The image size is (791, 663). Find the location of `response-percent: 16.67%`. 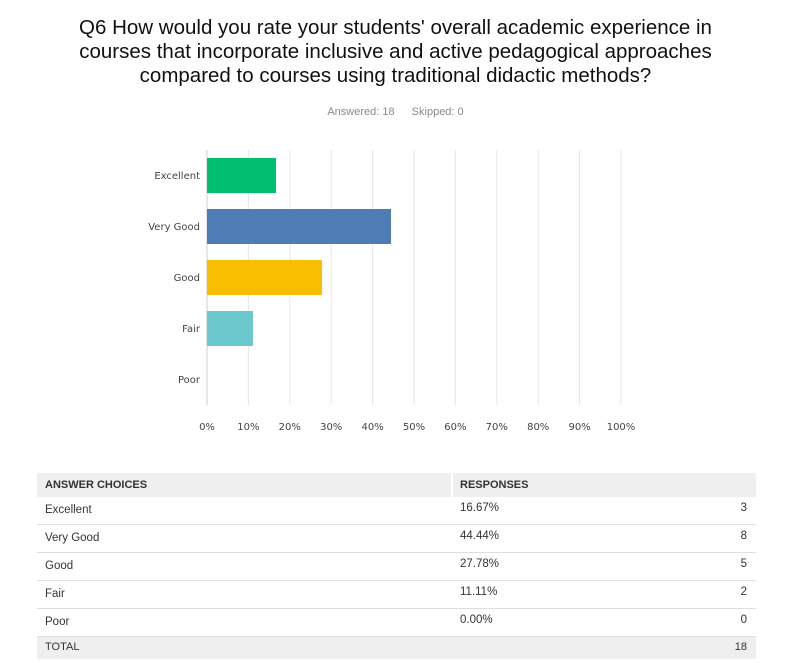

response-percent: 16.67% is located at coordinates (480, 508).